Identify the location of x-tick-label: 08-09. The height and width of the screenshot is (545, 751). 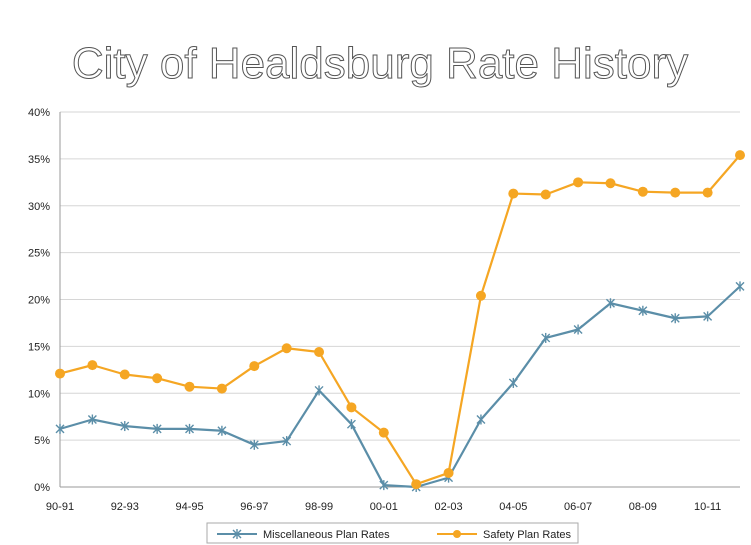
(643, 507).